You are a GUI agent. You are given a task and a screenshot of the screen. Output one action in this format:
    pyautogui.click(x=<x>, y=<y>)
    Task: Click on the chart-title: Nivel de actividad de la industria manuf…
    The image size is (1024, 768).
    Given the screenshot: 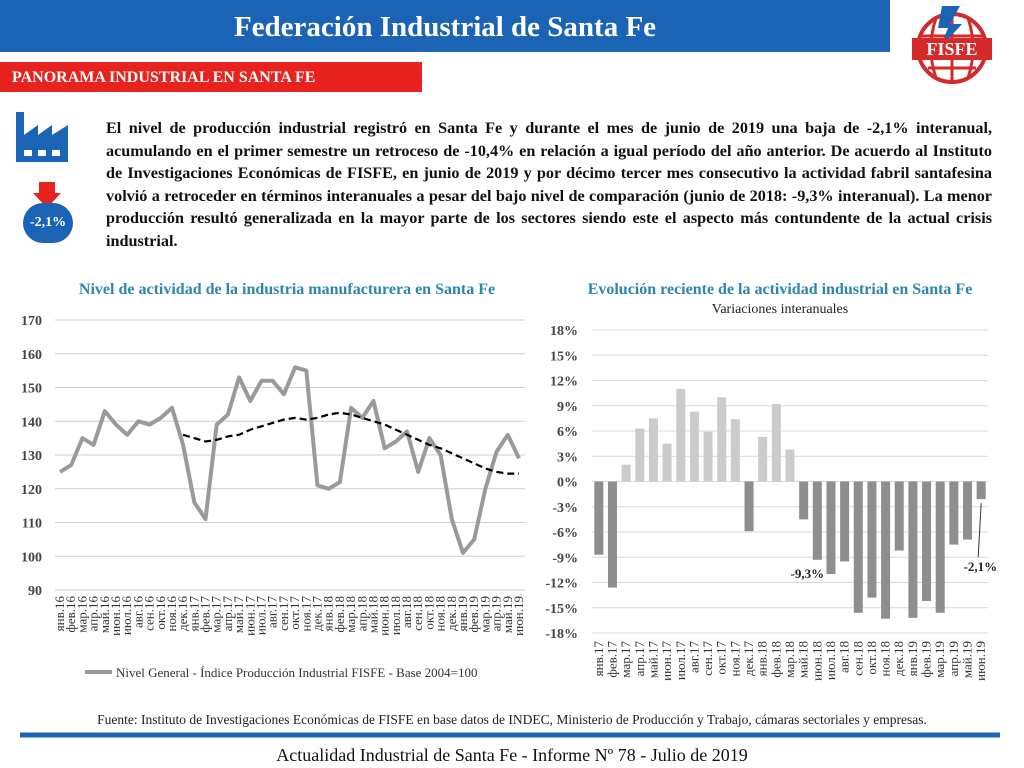 What is the action you would take?
    pyautogui.click(x=287, y=289)
    